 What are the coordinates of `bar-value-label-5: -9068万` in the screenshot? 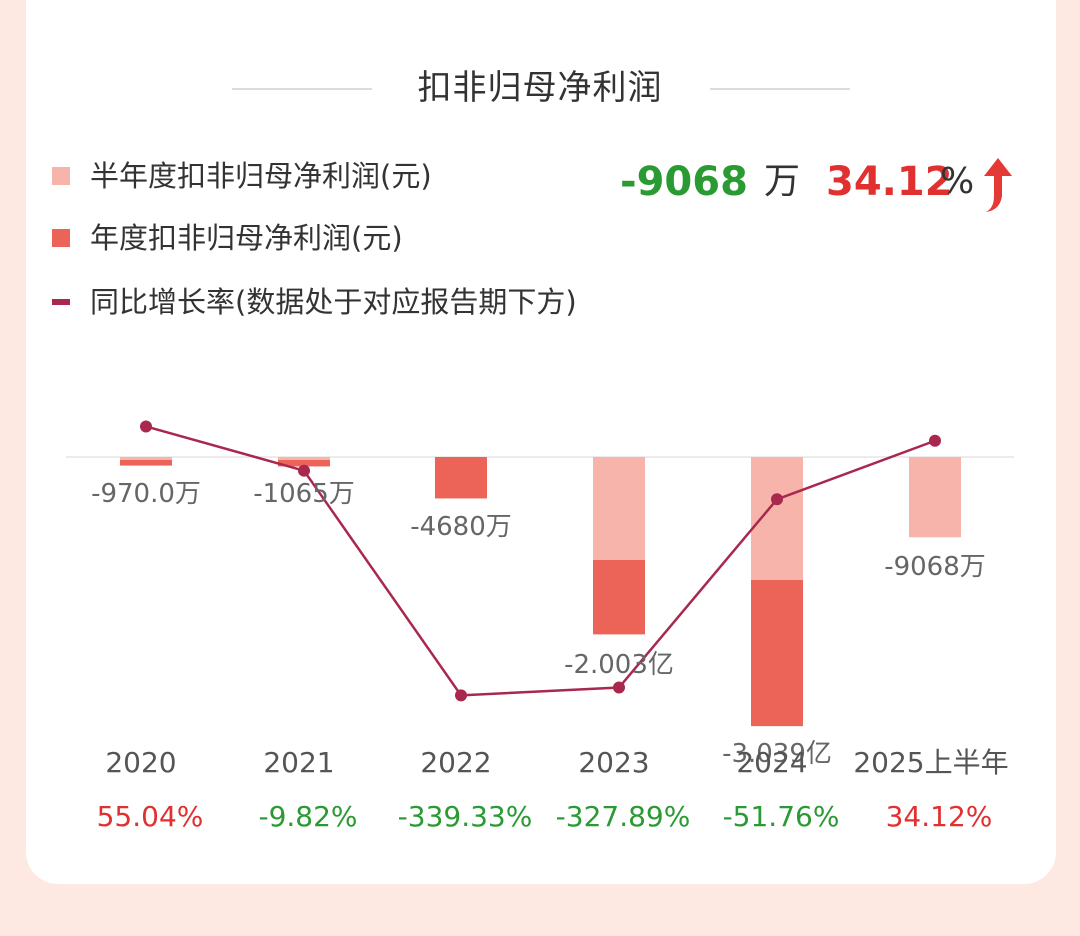 It's located at (935, 567).